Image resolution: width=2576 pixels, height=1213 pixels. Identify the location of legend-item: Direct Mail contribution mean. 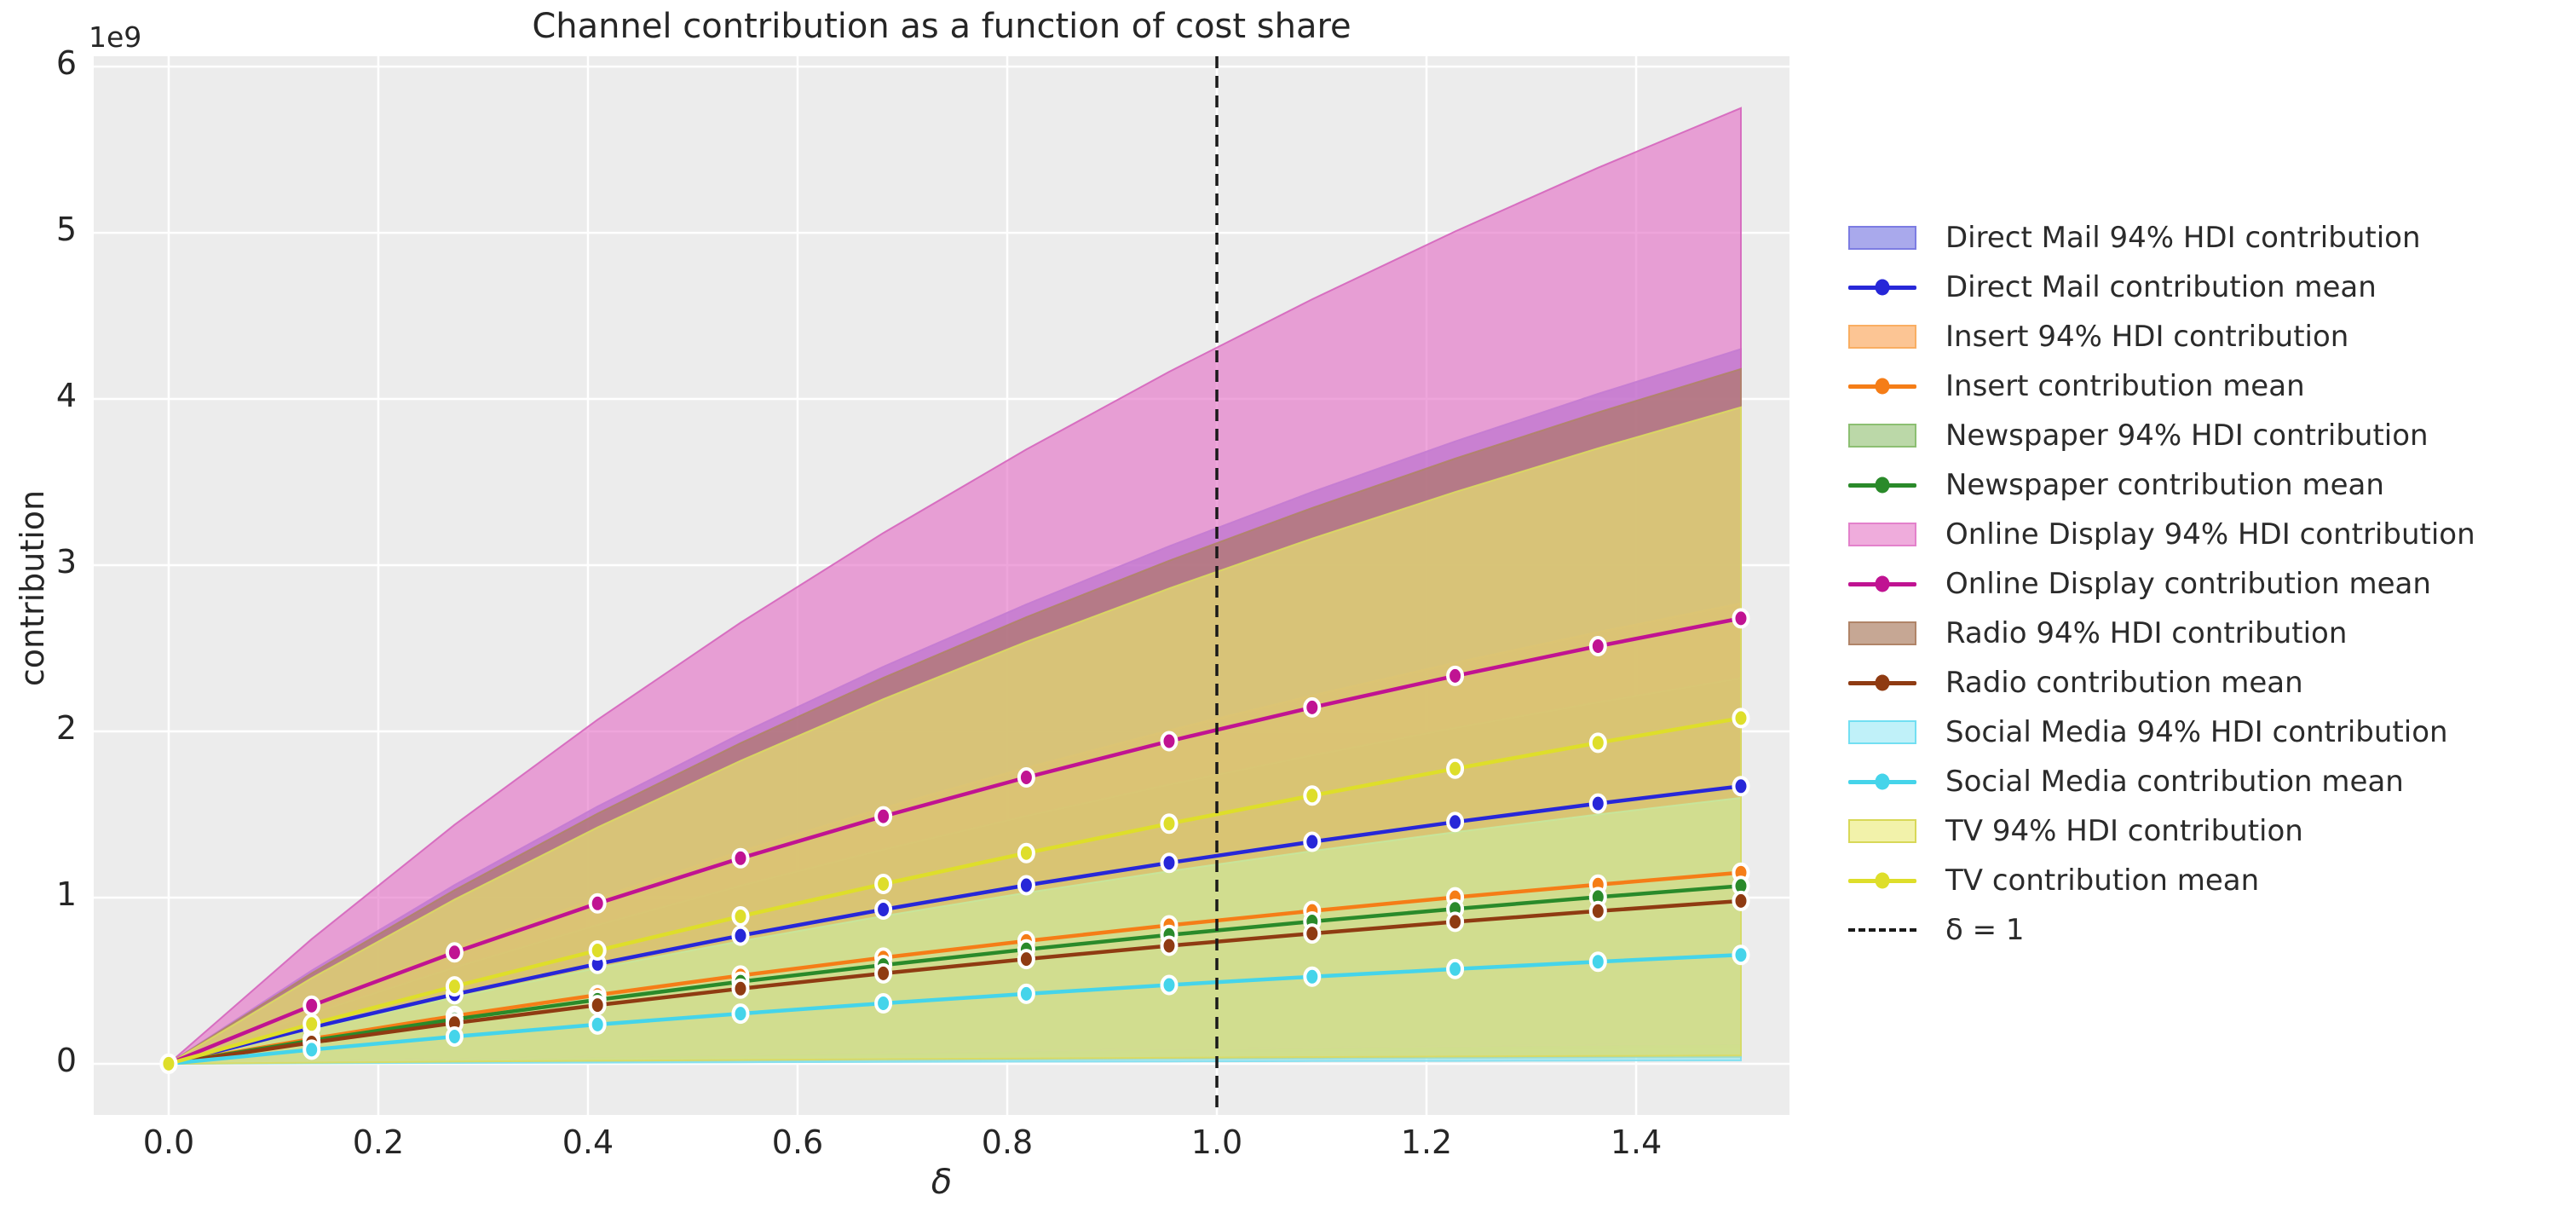
(2161, 287).